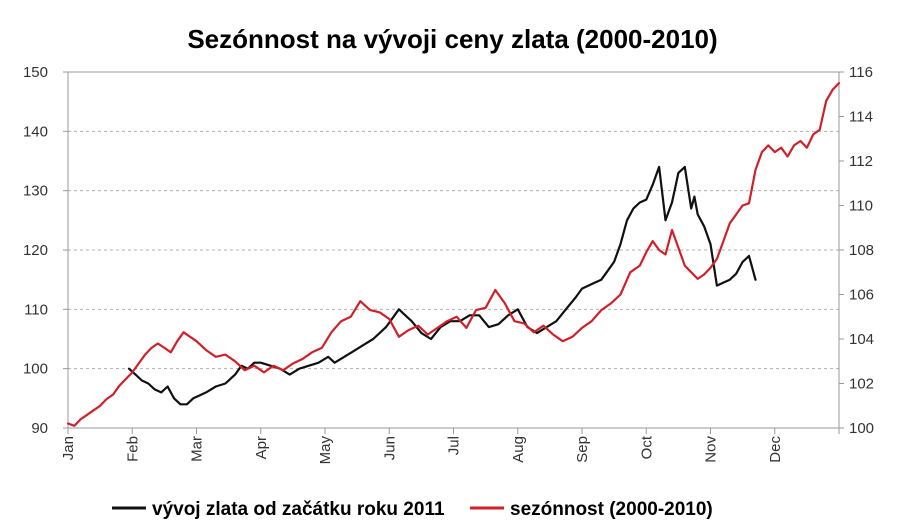 This screenshot has height=532, width=905. What do you see at coordinates (861, 206) in the screenshot?
I see `right-tick-label: 110` at bounding box center [861, 206].